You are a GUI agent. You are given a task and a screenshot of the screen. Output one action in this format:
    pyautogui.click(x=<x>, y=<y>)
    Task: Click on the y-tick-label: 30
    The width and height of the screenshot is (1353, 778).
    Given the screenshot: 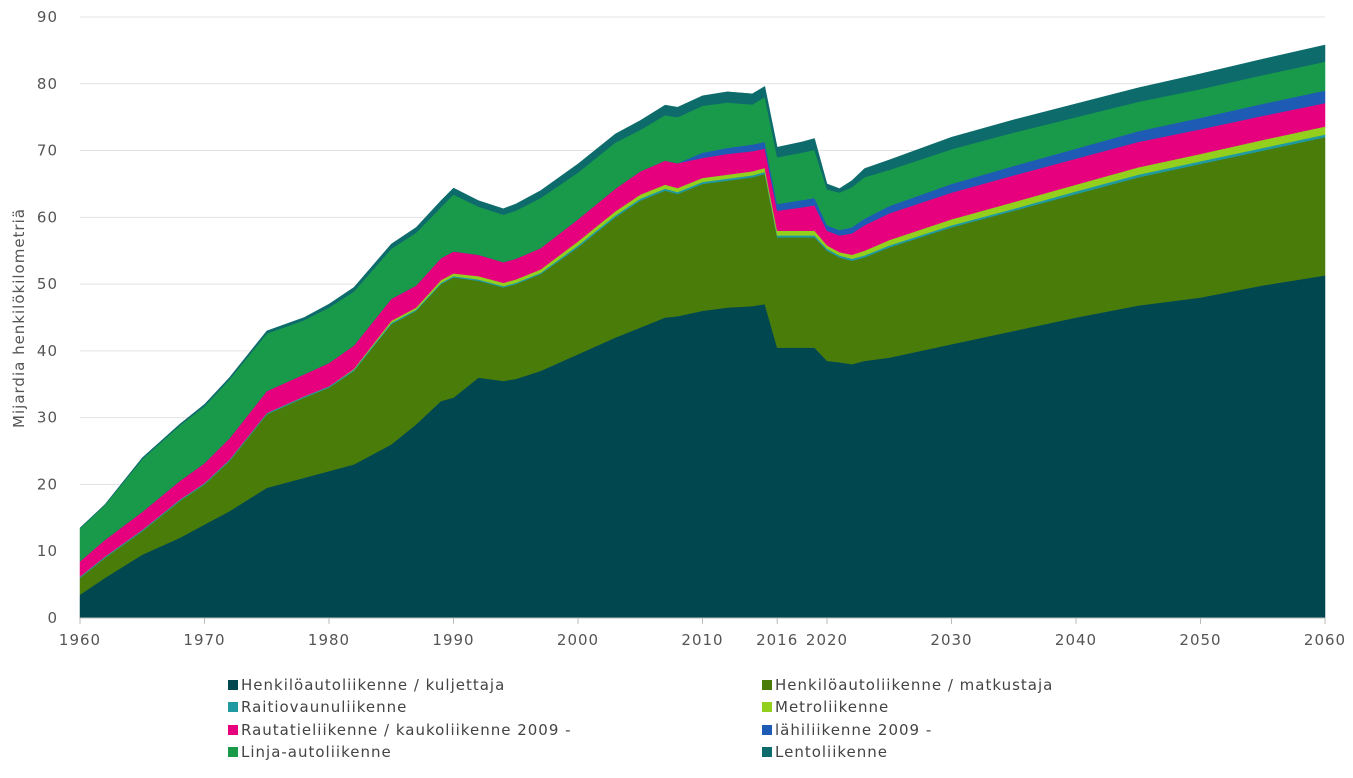 What is the action you would take?
    pyautogui.click(x=47, y=418)
    